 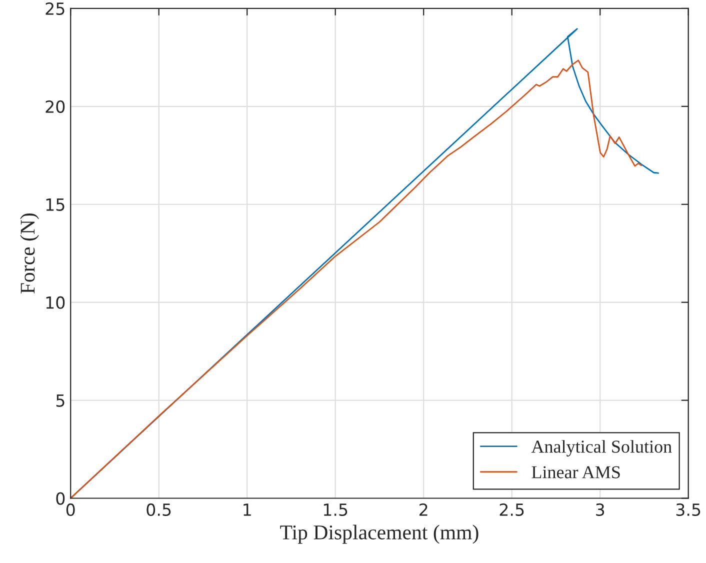 I want to click on legend-label: Linear AMS, so click(x=576, y=472).